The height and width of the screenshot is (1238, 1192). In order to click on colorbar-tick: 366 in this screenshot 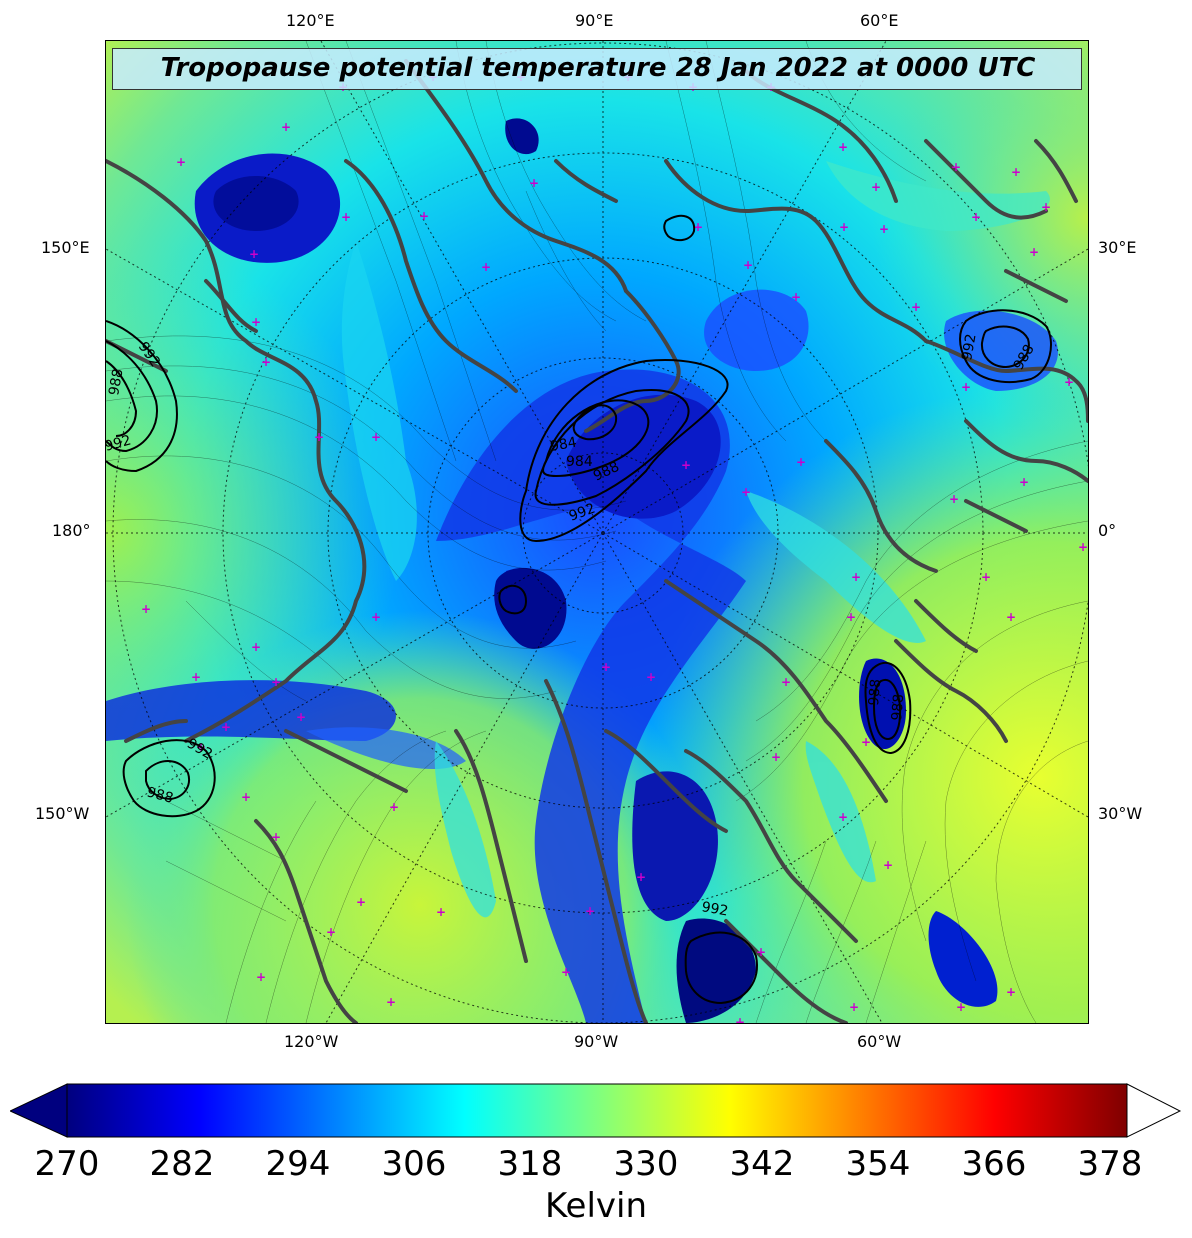, I will do `click(994, 1164)`.